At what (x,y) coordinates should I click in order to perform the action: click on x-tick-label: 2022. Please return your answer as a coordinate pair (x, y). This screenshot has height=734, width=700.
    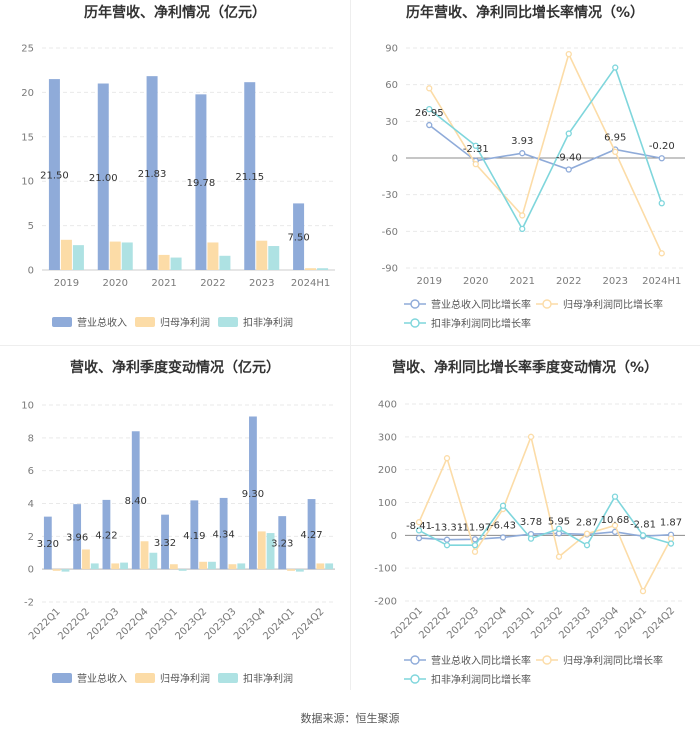
    Looking at the image, I should click on (568, 281).